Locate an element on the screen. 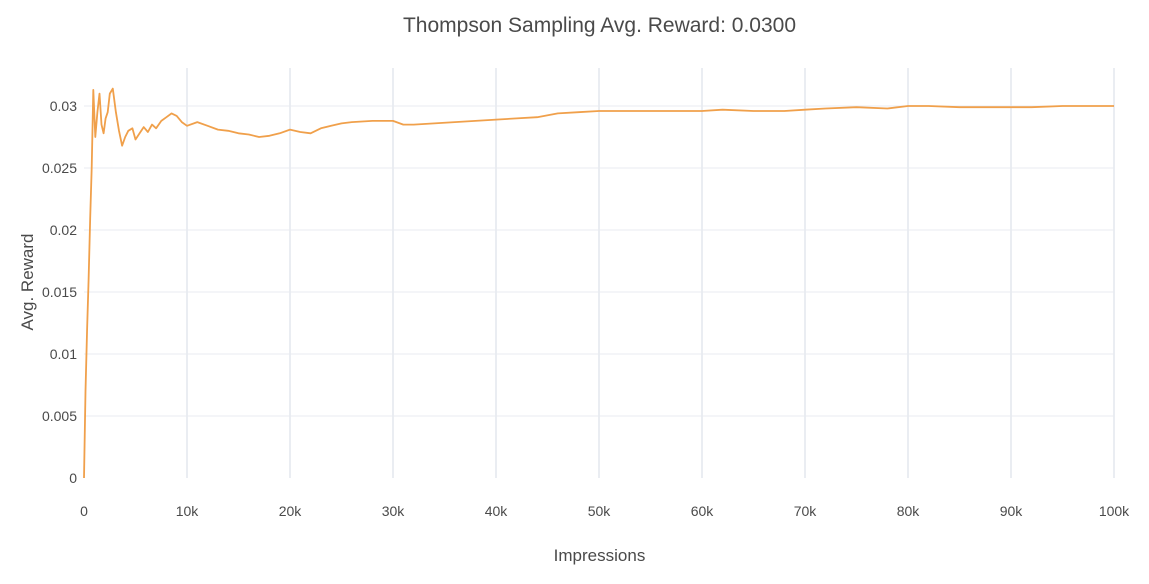 The width and height of the screenshot is (1149, 584). y-tick-label: 0 is located at coordinates (73, 478).